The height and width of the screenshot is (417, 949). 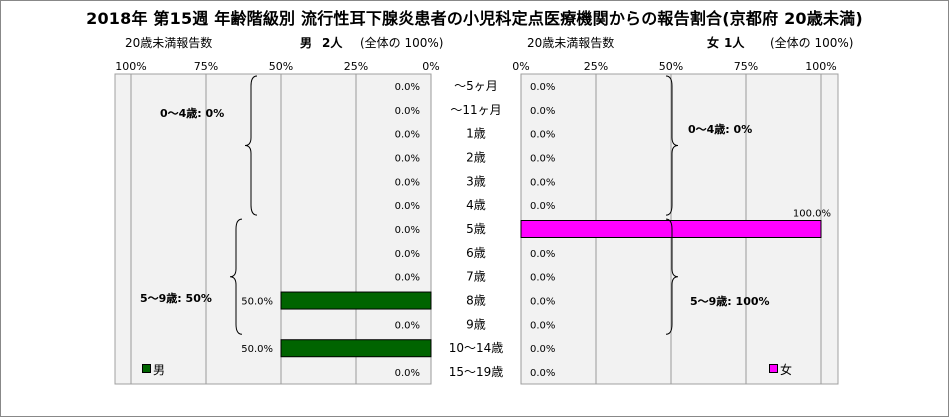 What do you see at coordinates (713, 43) in the screenshot?
I see `right-sex-label: 女` at bounding box center [713, 43].